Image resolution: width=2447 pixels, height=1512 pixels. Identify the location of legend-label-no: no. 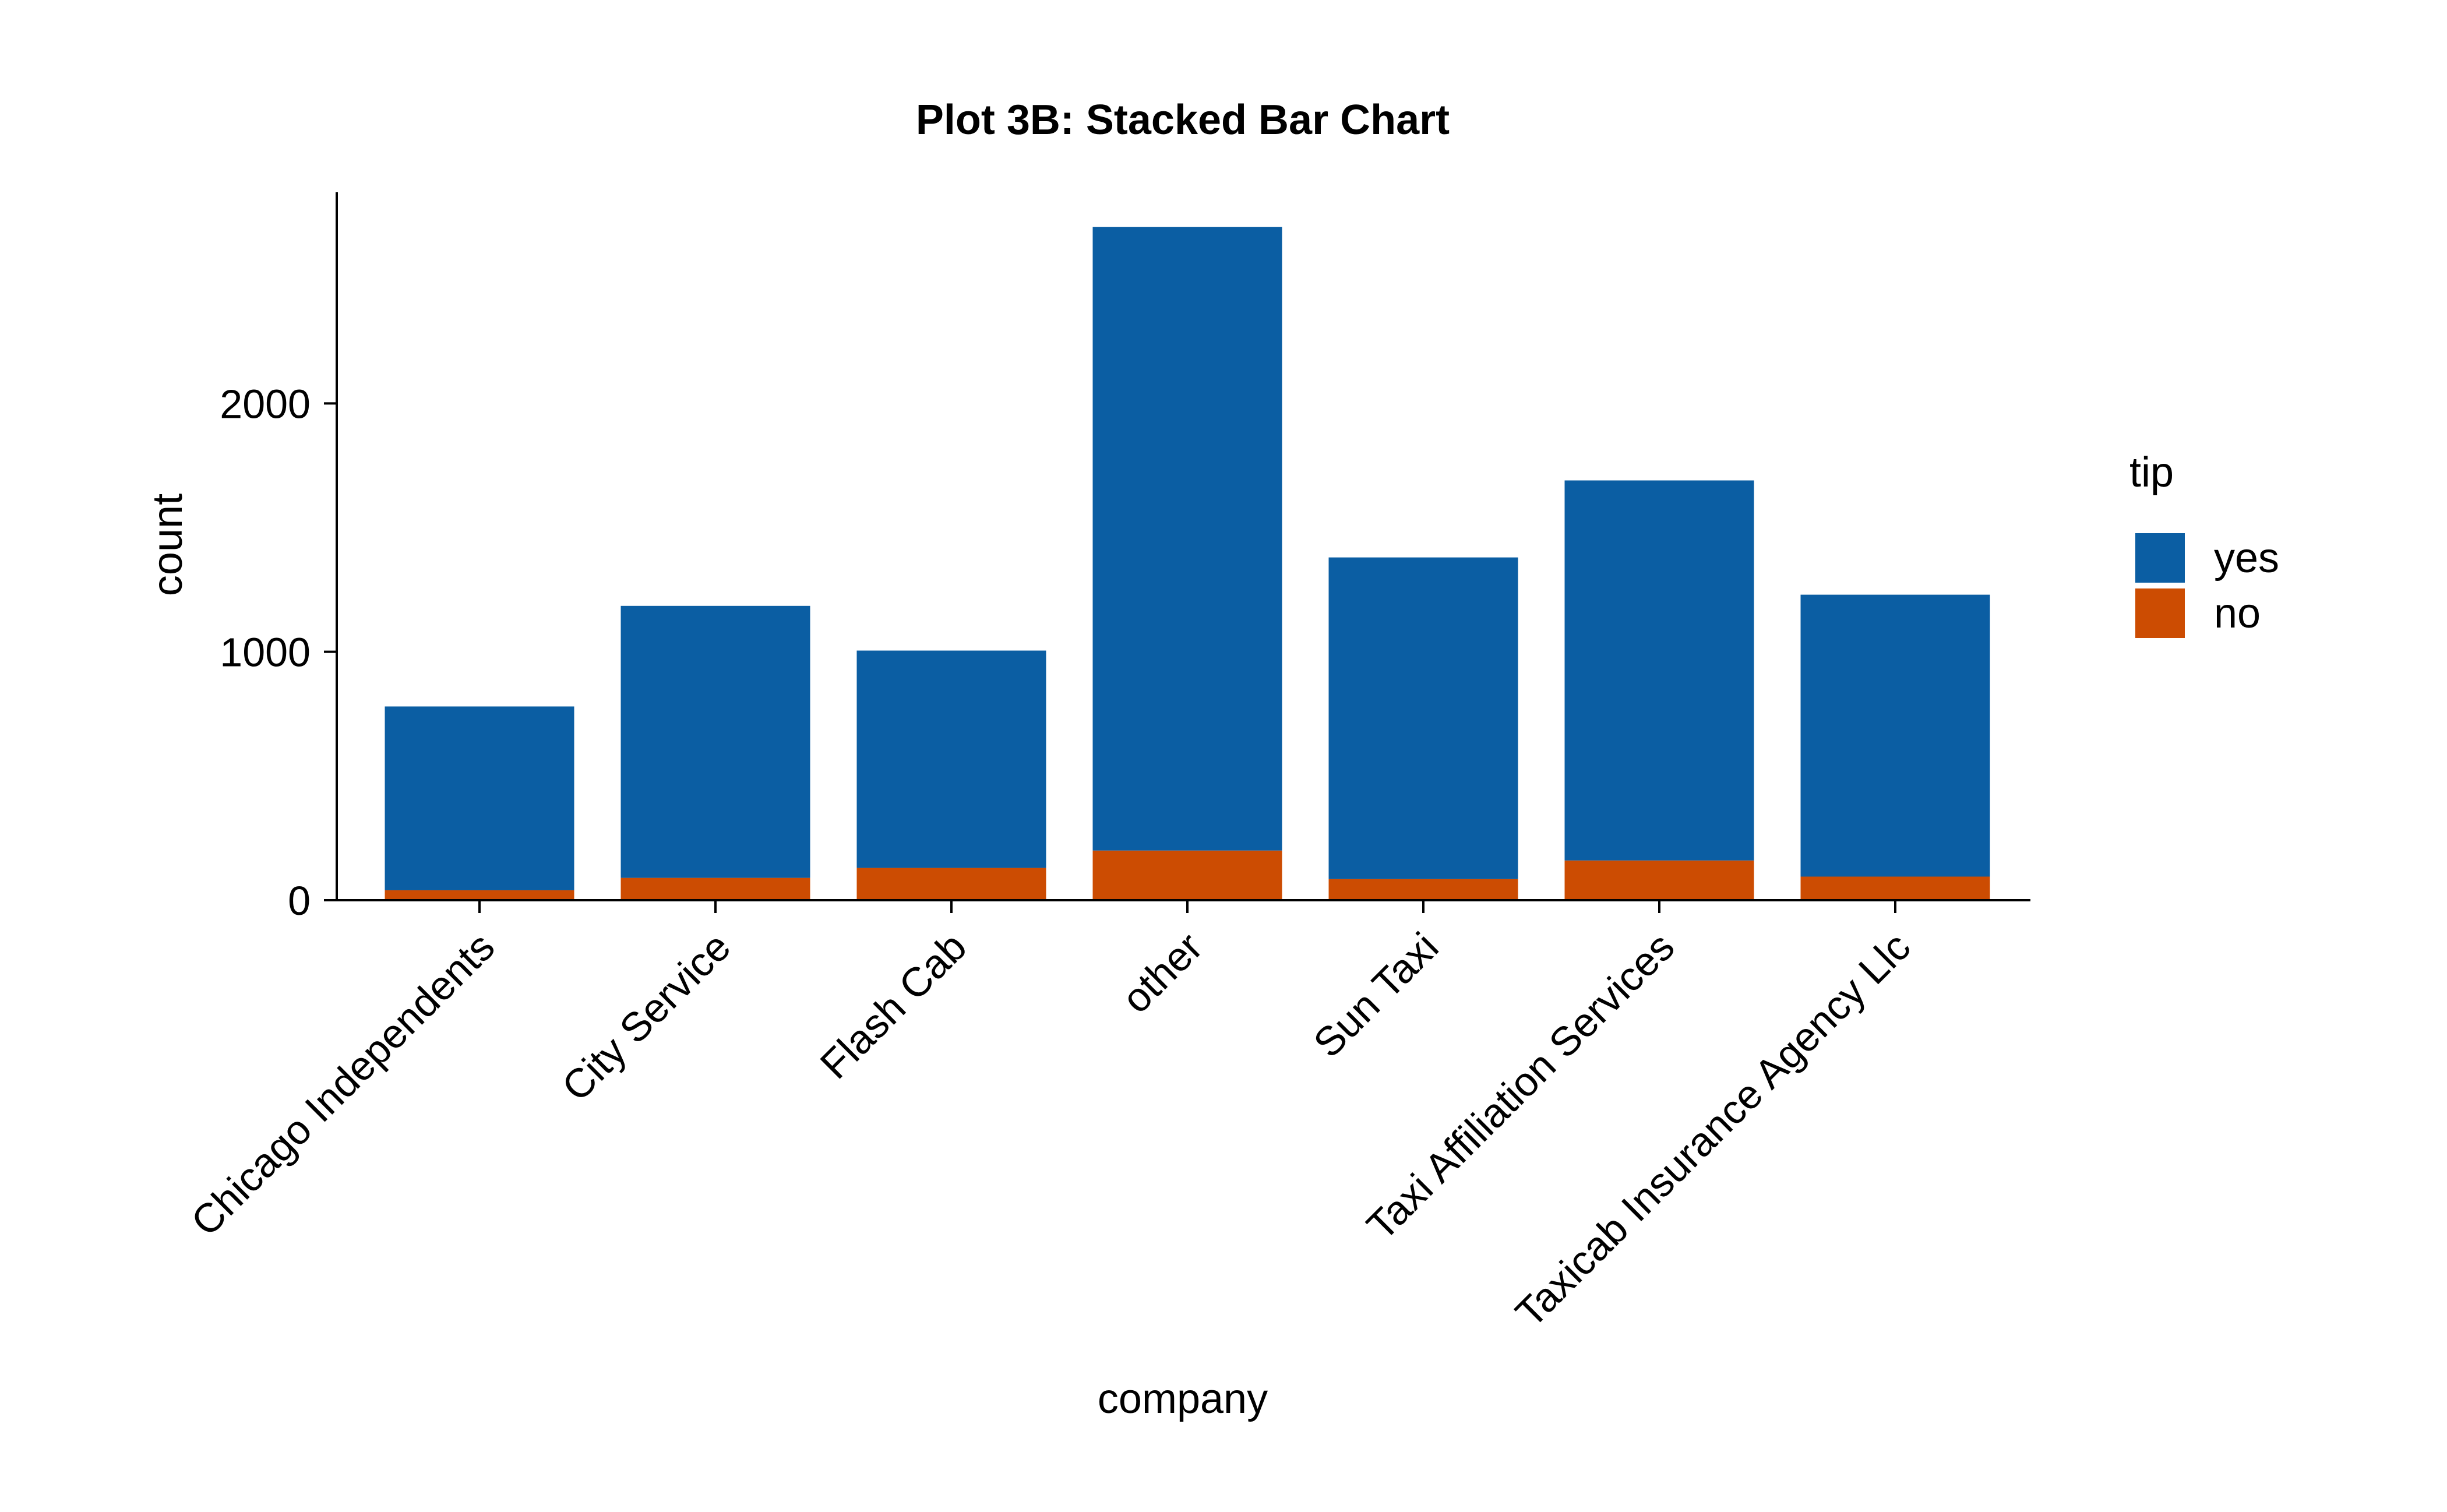
(2237, 613).